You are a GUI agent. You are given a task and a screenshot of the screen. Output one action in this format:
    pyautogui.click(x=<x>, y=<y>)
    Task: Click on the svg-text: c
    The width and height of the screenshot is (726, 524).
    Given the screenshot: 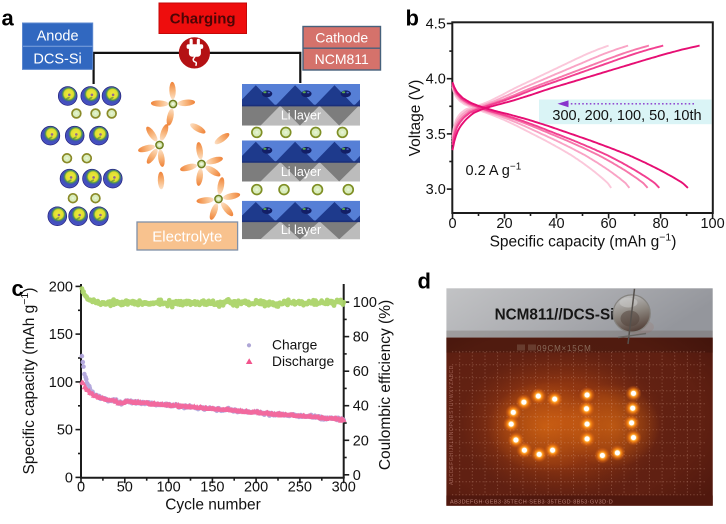 What is the action you would take?
    pyautogui.click(x=18, y=288)
    